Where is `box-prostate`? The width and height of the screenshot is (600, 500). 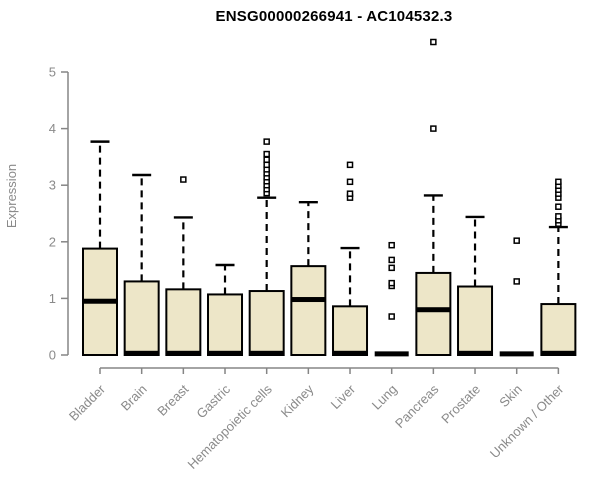
box-prostate is located at coordinates (475, 321).